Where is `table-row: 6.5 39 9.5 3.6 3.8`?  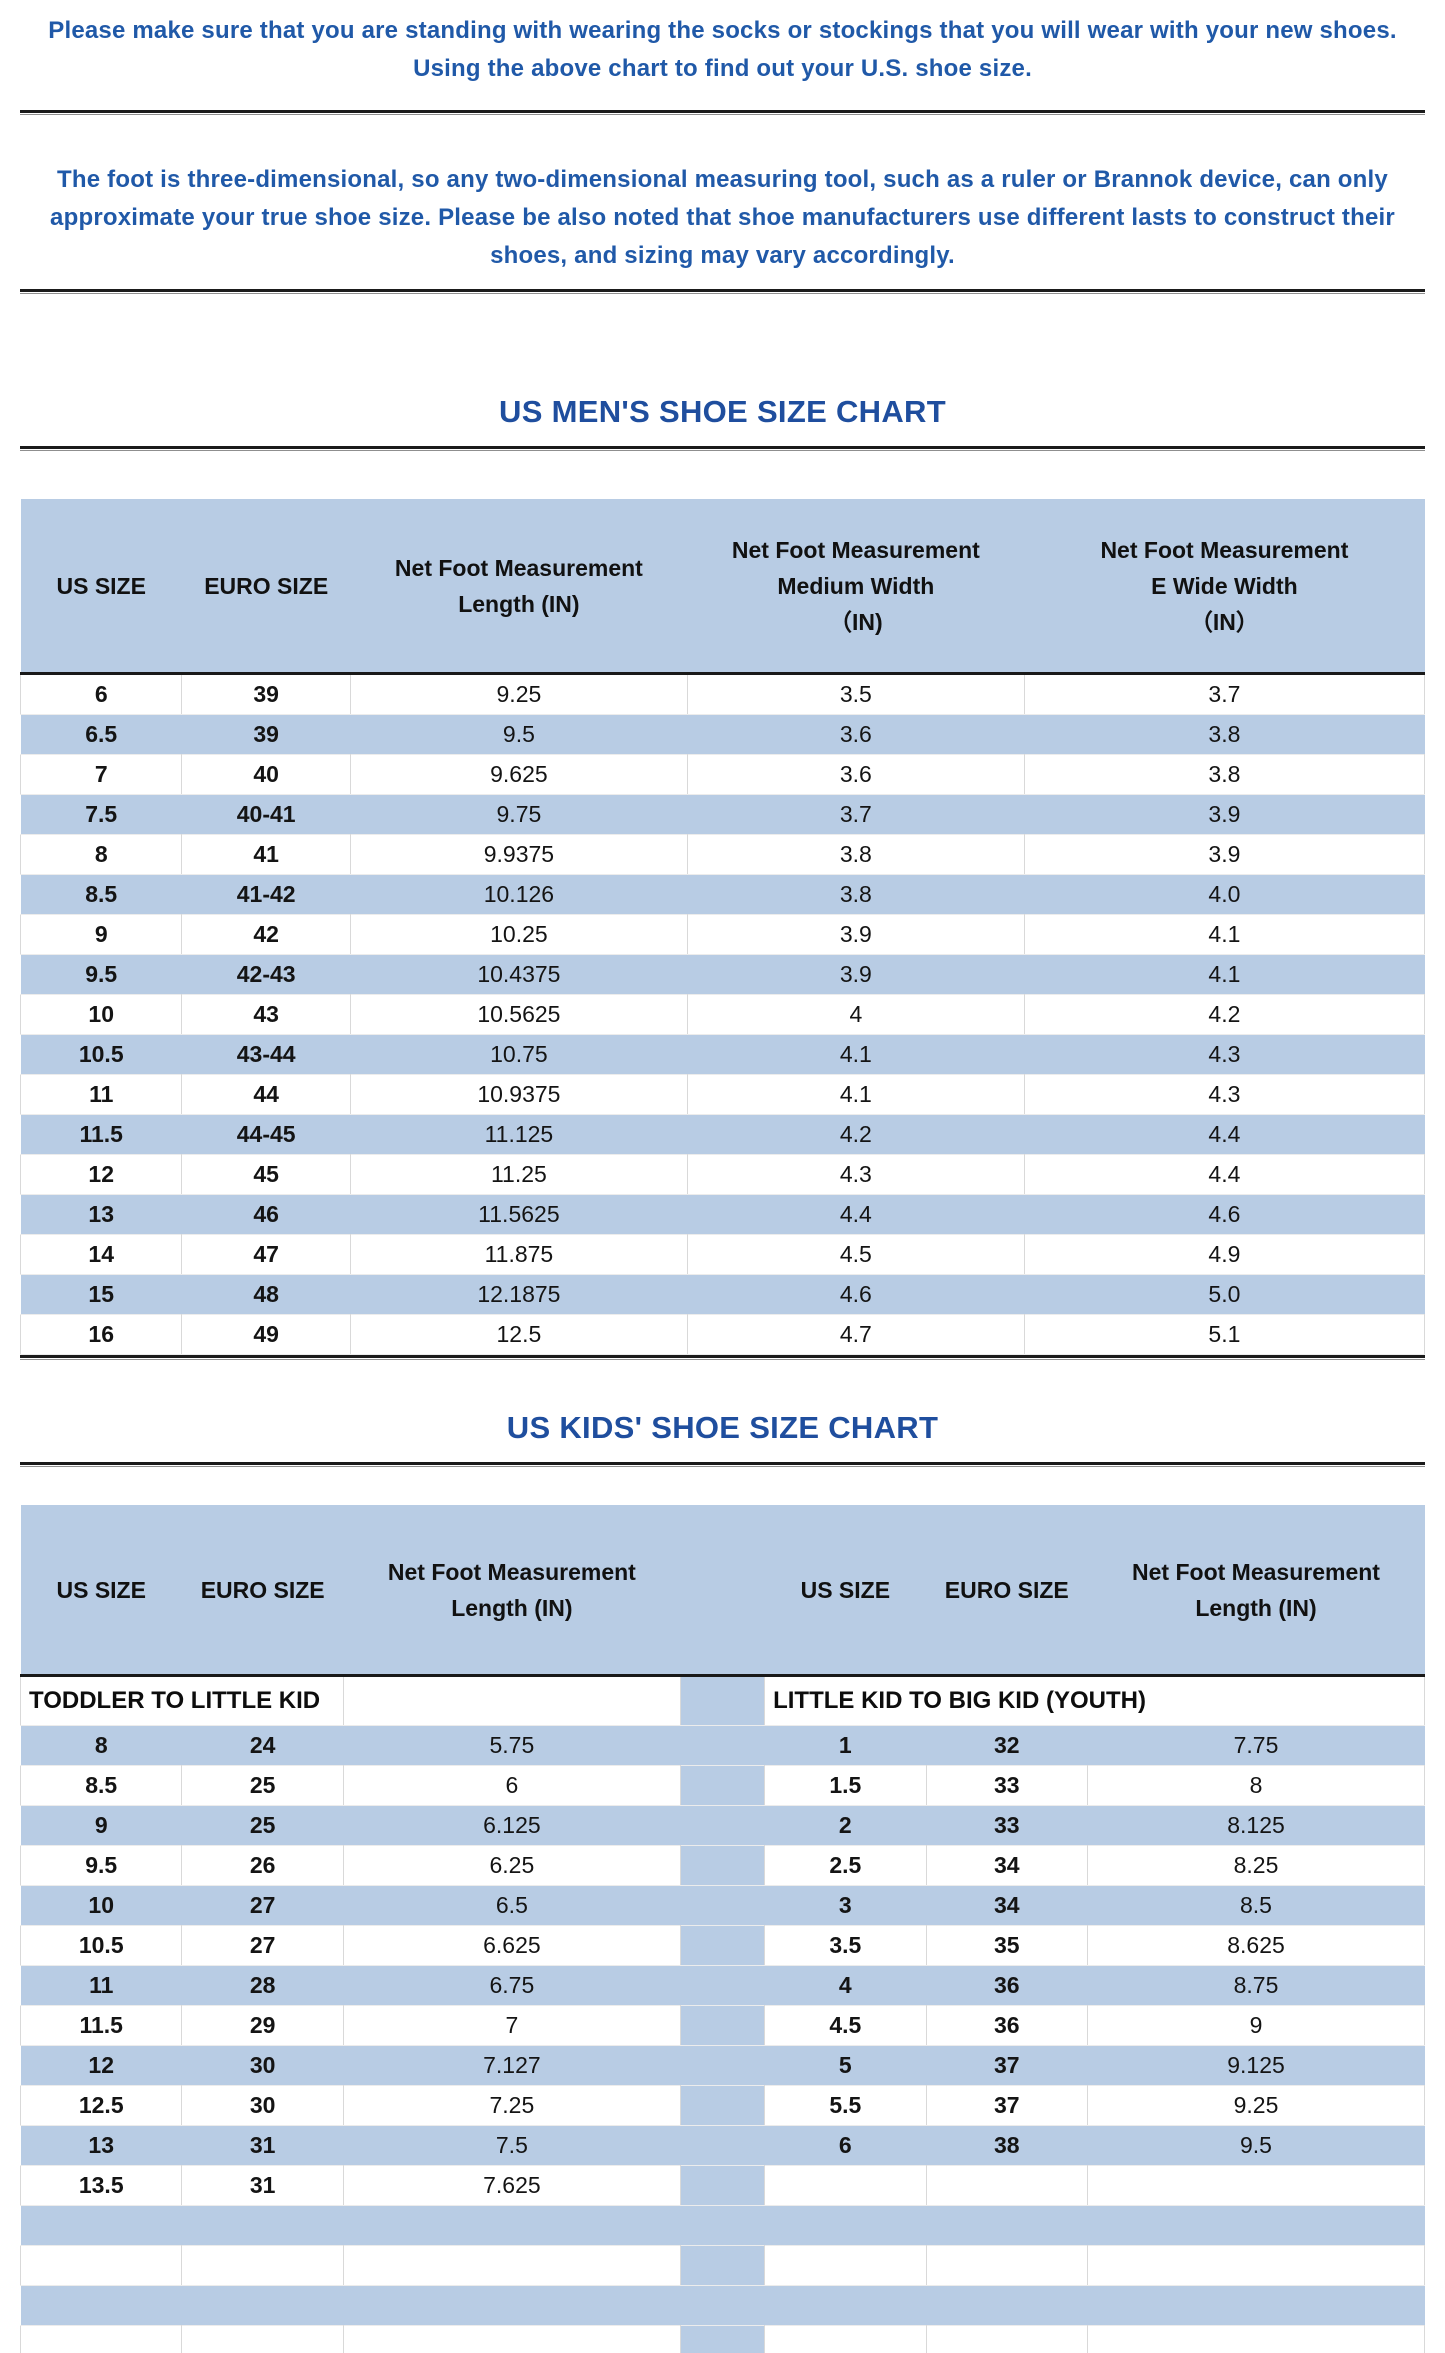 table-row: 6.5 39 9.5 3.6 3.8 is located at coordinates (722, 734).